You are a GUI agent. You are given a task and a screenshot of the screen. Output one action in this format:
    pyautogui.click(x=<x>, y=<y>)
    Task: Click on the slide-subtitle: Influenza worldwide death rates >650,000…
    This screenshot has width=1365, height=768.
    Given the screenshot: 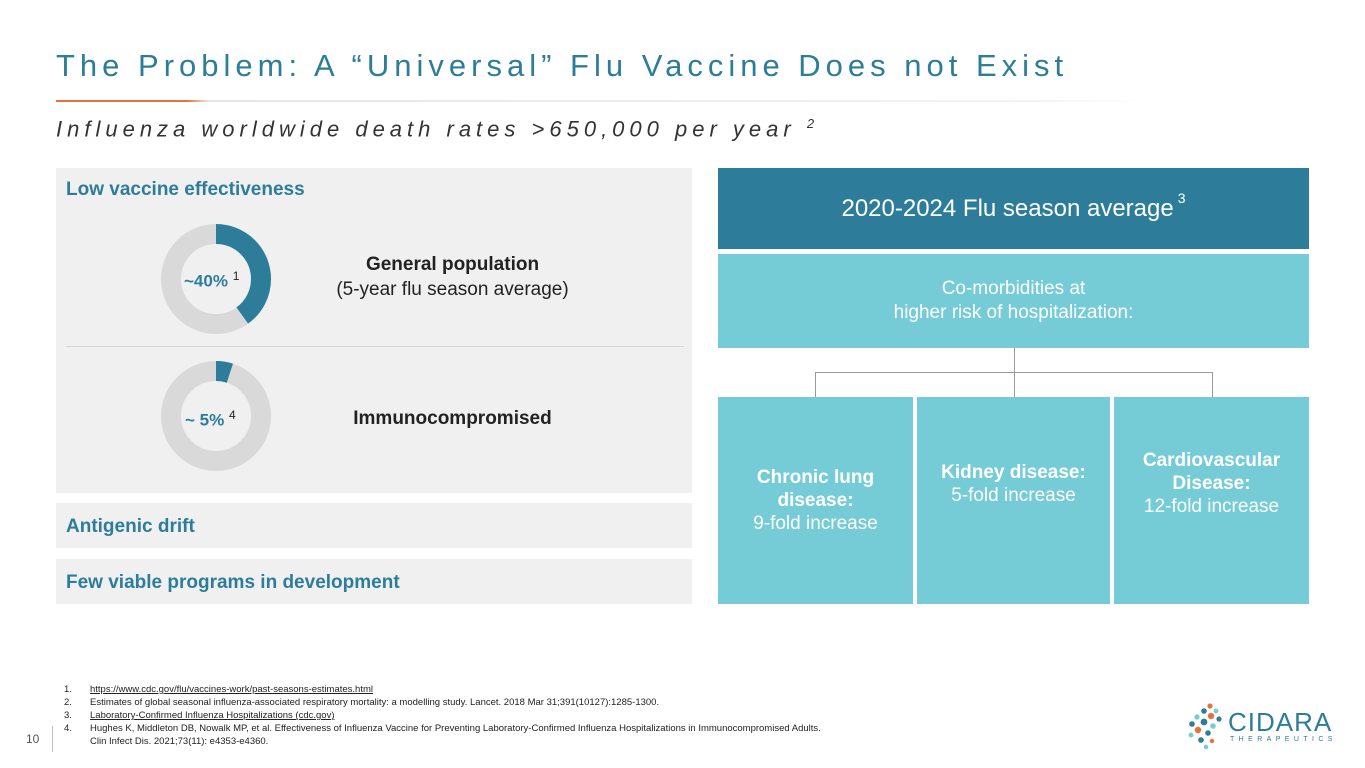 What is the action you would take?
    pyautogui.click(x=437, y=129)
    